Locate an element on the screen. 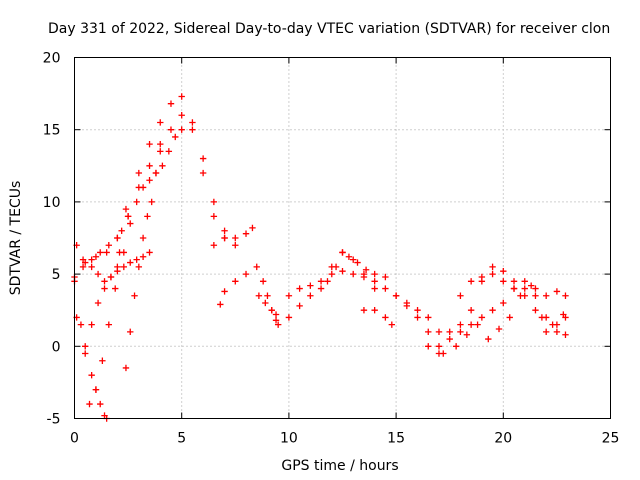 The height and width of the screenshot is (480, 640). x-tick-label: 15 is located at coordinates (396, 439).